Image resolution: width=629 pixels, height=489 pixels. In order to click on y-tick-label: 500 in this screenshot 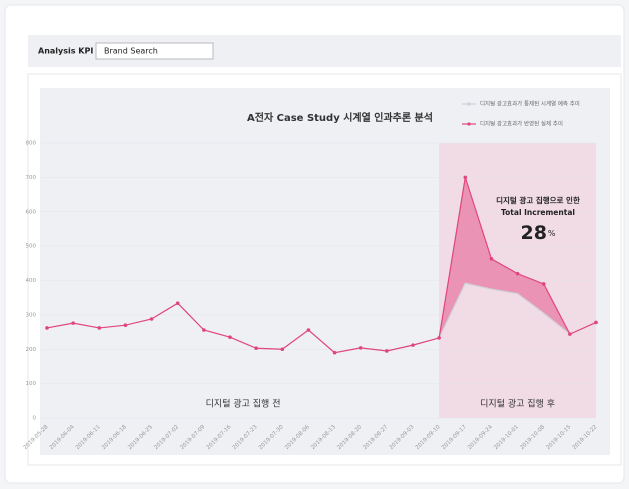, I will do `click(31, 247)`.